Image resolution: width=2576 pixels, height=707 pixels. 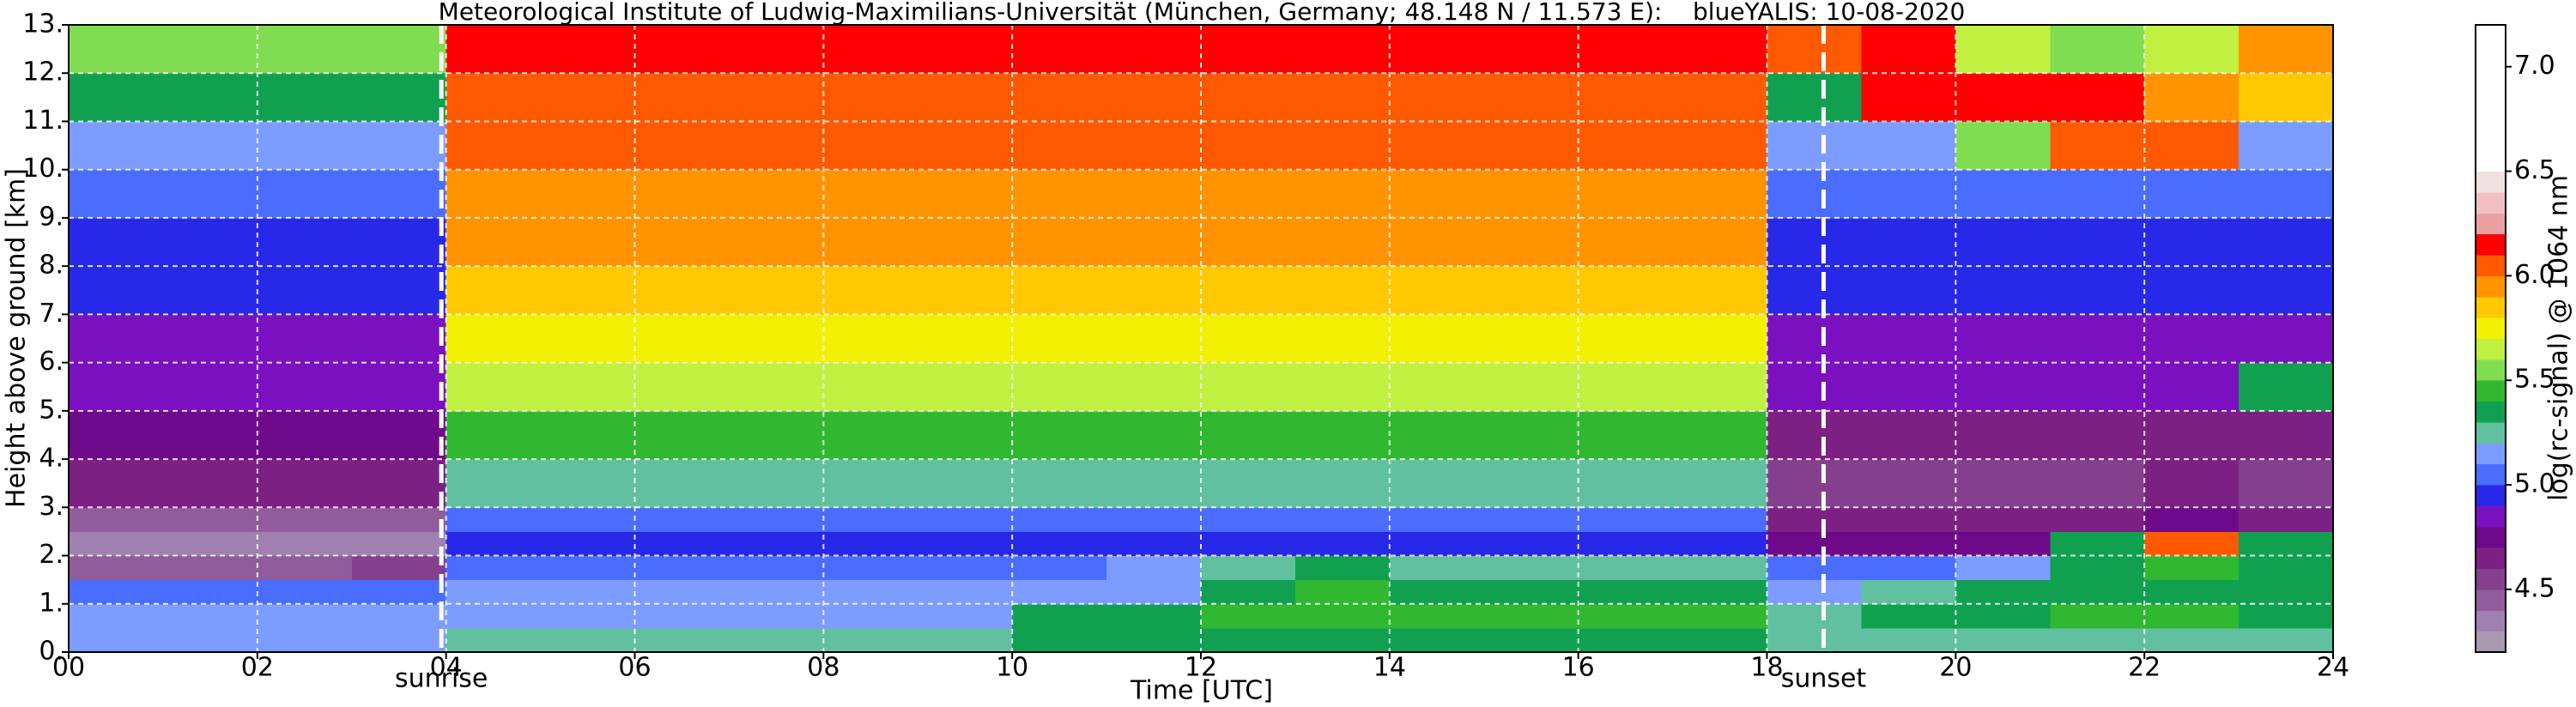 What do you see at coordinates (43, 169) in the screenshot?
I see `y-tick-label: 10.` at bounding box center [43, 169].